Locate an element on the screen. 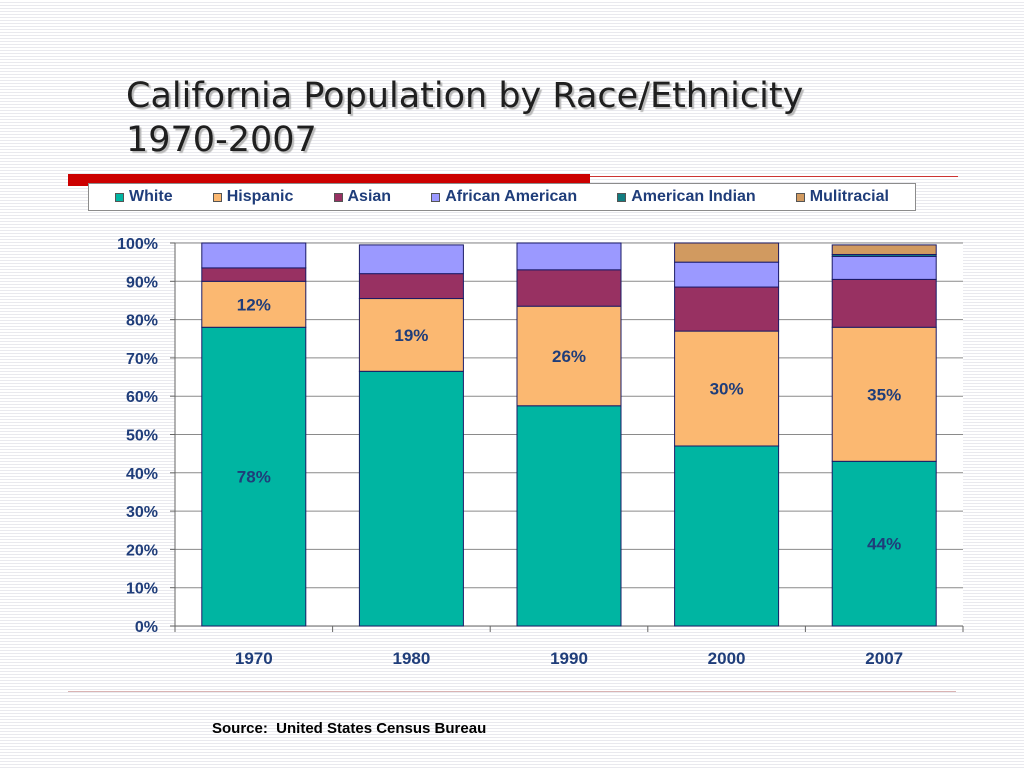 The width and height of the screenshot is (1024, 768). source-note: Source: United States Census Bureau is located at coordinates (349, 728).